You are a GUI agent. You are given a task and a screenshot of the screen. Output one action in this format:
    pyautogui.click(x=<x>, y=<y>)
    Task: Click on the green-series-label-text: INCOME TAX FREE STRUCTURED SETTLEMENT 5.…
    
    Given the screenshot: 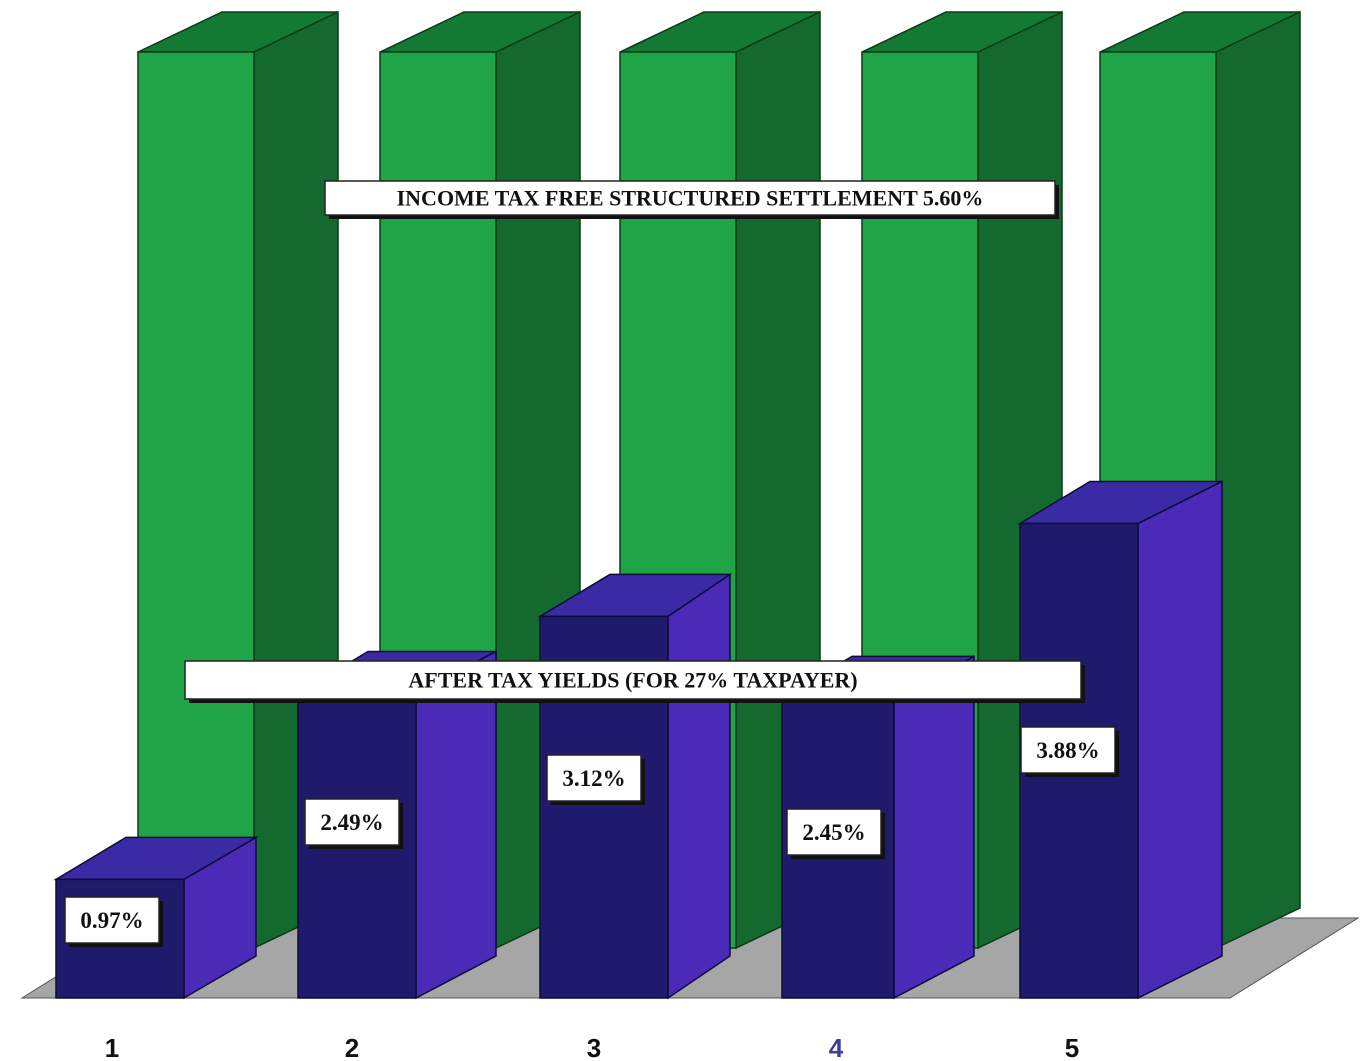 What is the action you would take?
    pyautogui.click(x=690, y=198)
    